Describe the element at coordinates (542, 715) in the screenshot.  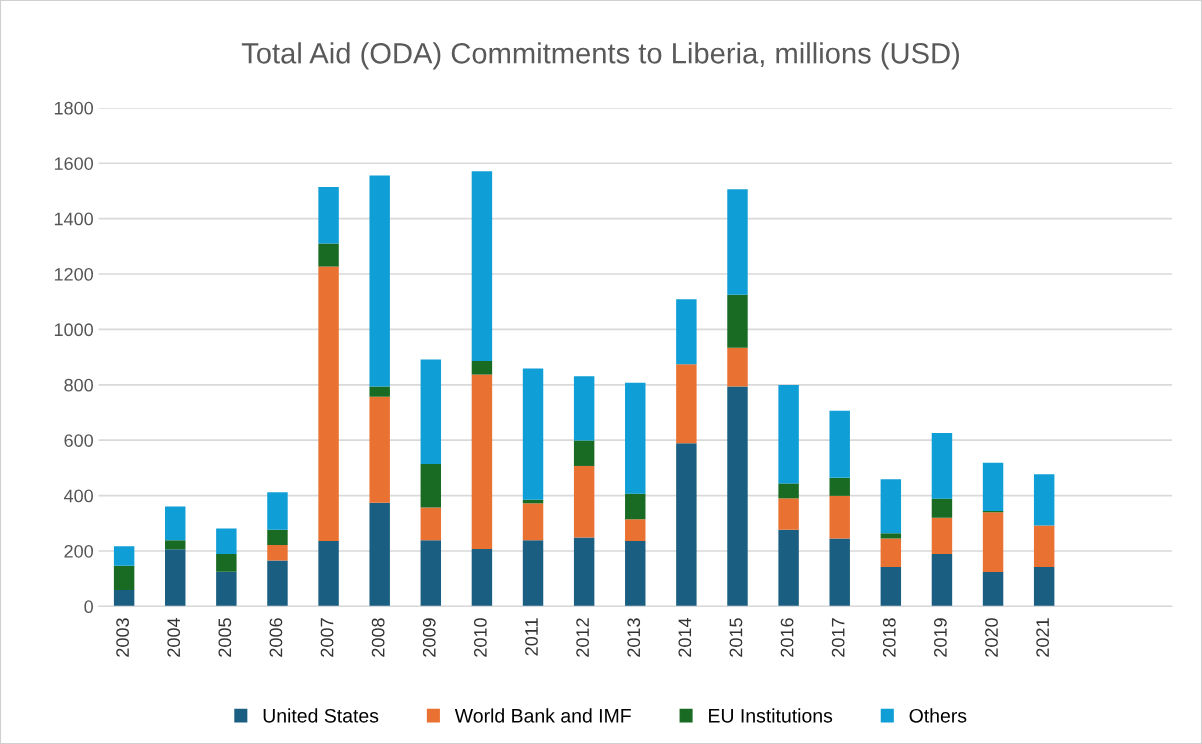
I see `legend-label: World Bank and IMF` at that location.